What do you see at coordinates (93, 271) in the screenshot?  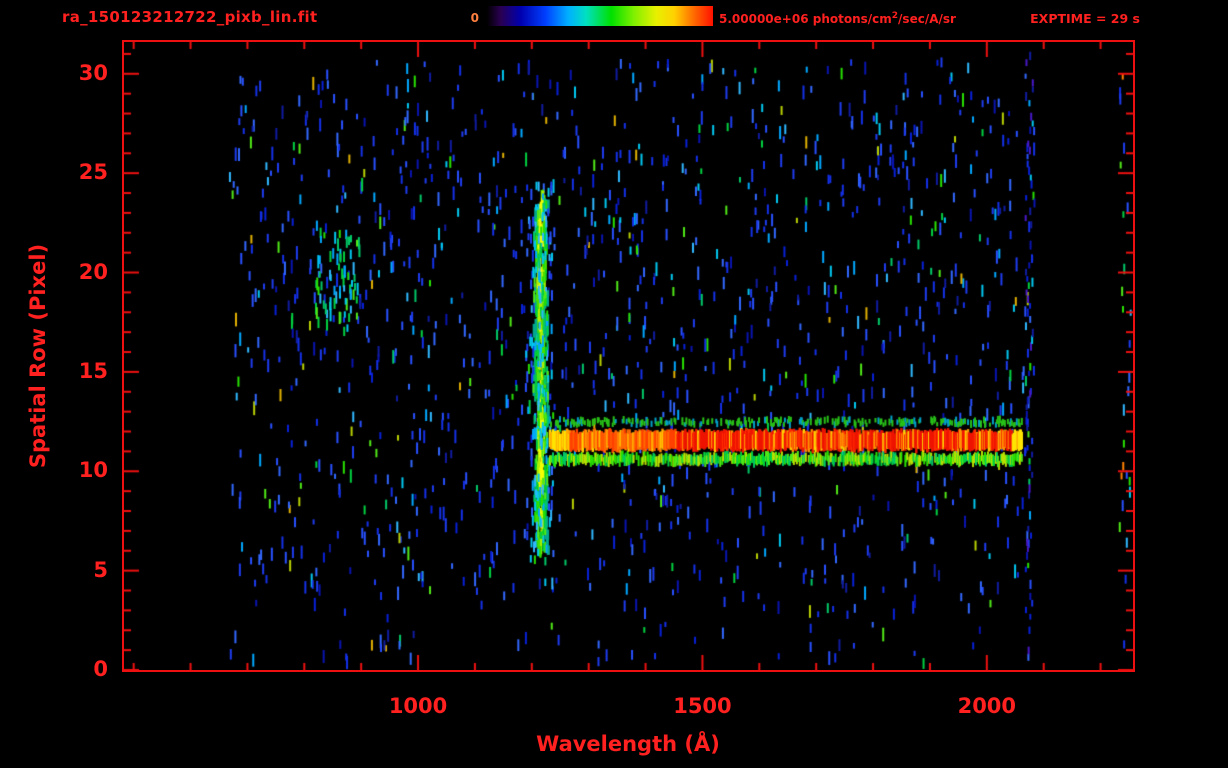 I see `y-tick-label: 20` at bounding box center [93, 271].